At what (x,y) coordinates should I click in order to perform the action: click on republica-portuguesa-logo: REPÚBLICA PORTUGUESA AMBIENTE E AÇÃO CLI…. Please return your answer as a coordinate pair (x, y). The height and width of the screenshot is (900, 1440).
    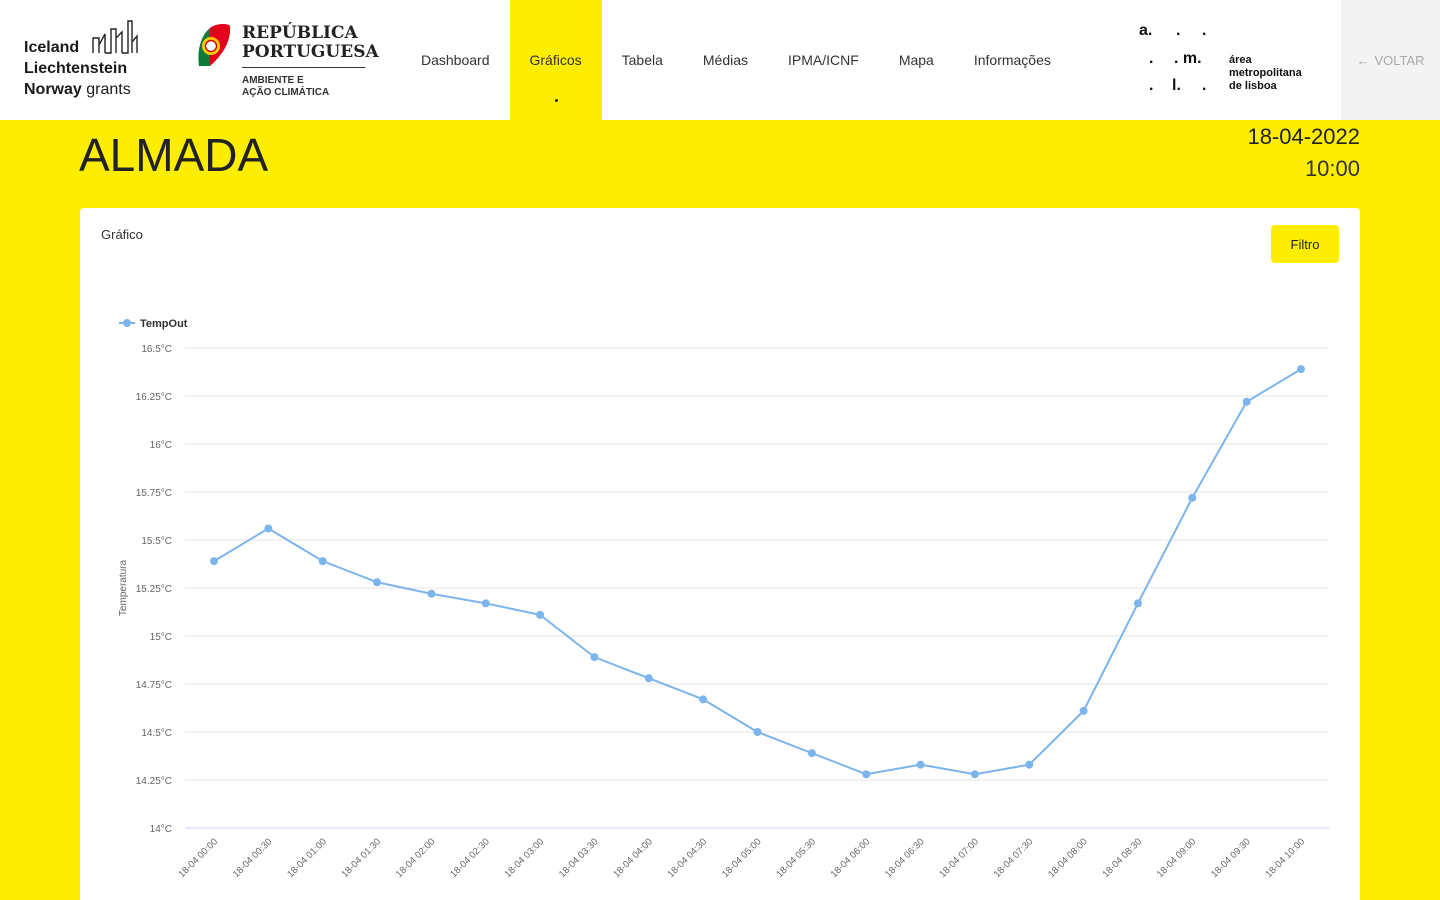
    Looking at the image, I should click on (287, 61).